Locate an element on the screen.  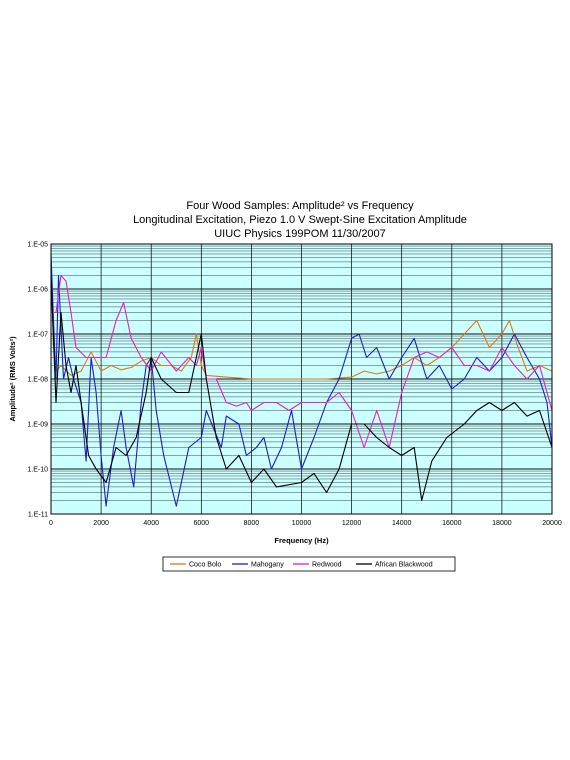
x-tick-label: 0 is located at coordinates (51, 523).